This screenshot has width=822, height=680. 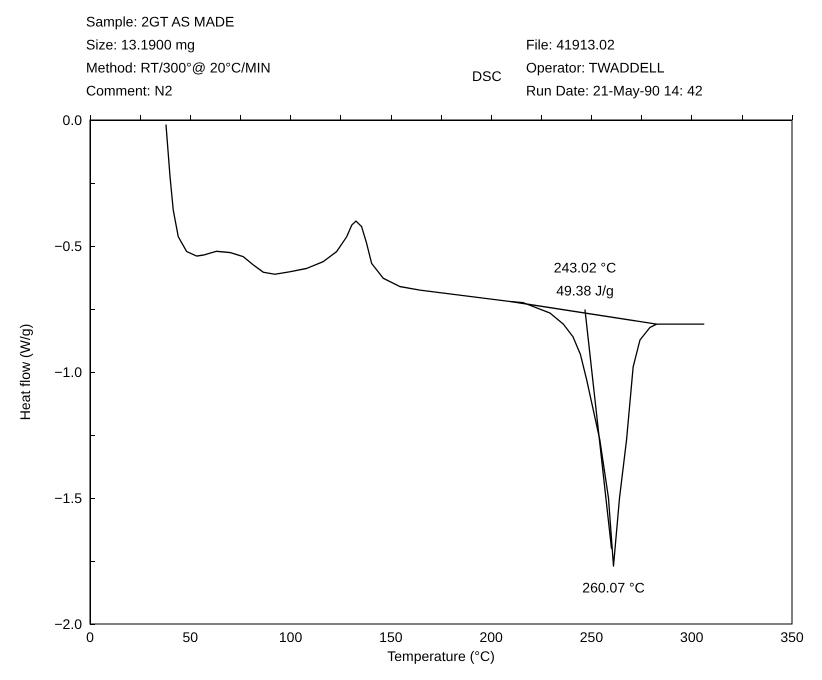 What do you see at coordinates (68, 372) in the screenshot?
I see `y-tick-label: −1.0` at bounding box center [68, 372].